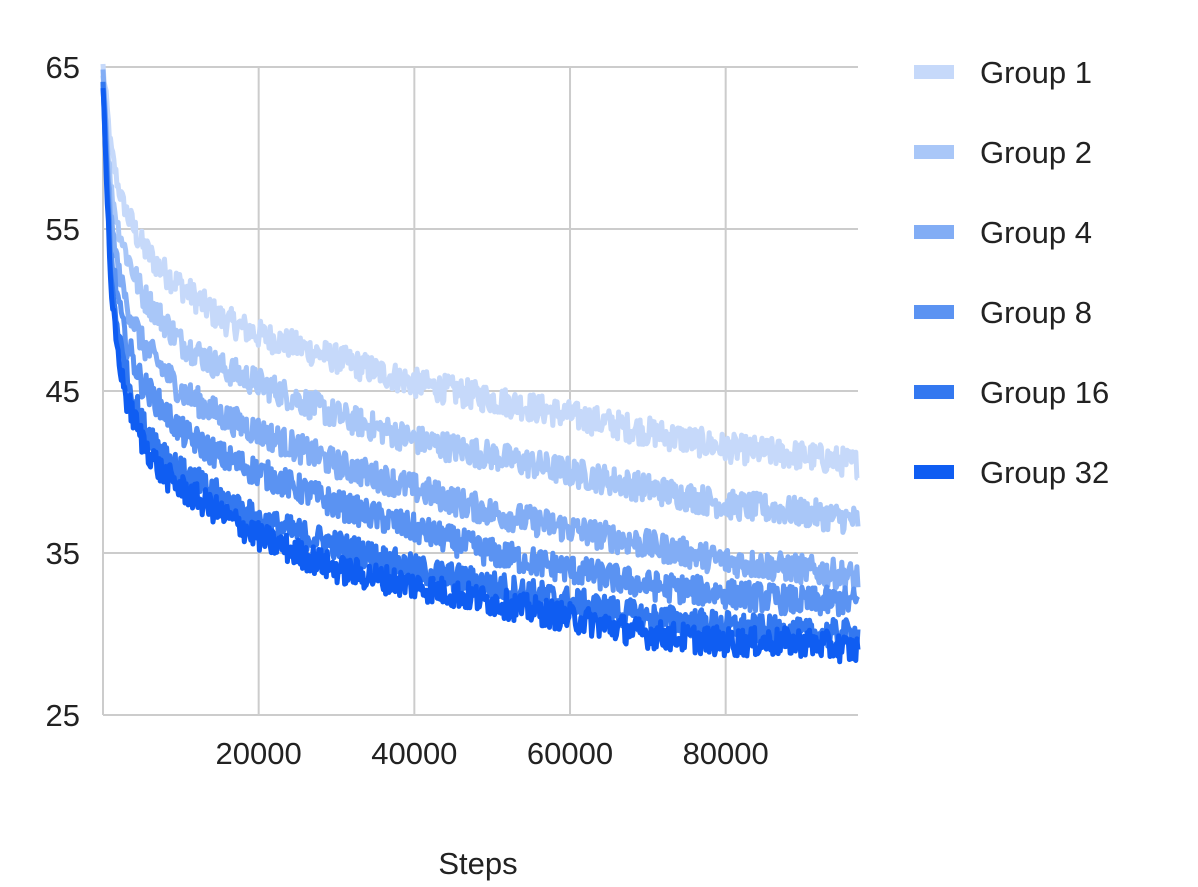 This screenshot has width=1198, height=887. I want to click on legend-item: Group 16, so click(1011, 392).